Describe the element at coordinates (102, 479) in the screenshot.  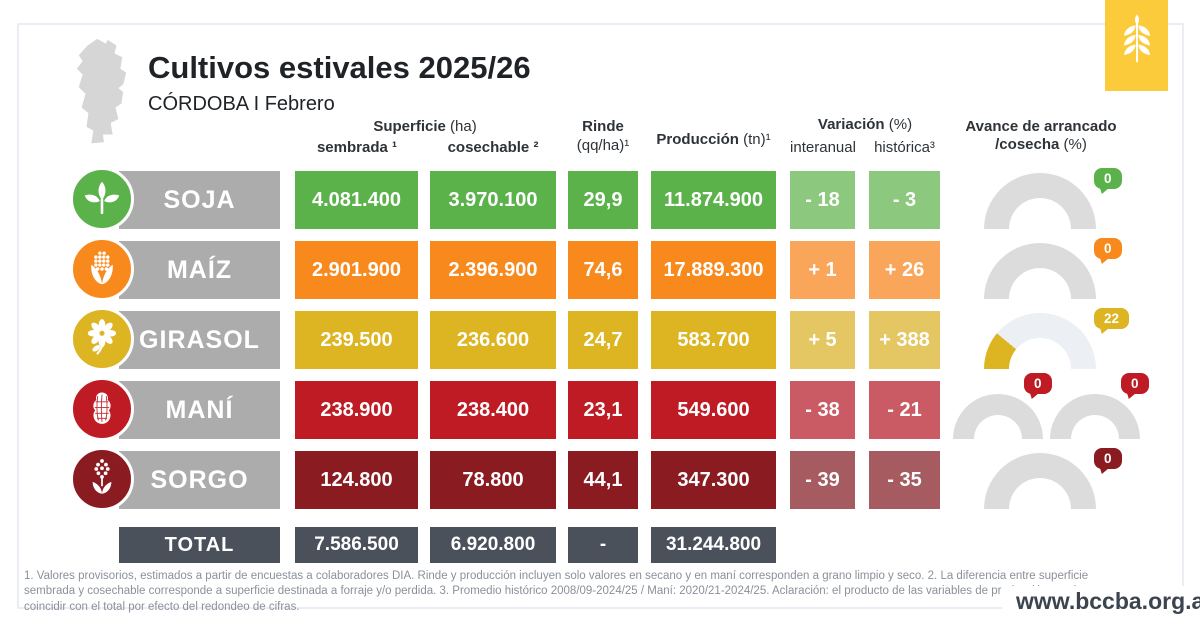
I see `sorghum-icon` at that location.